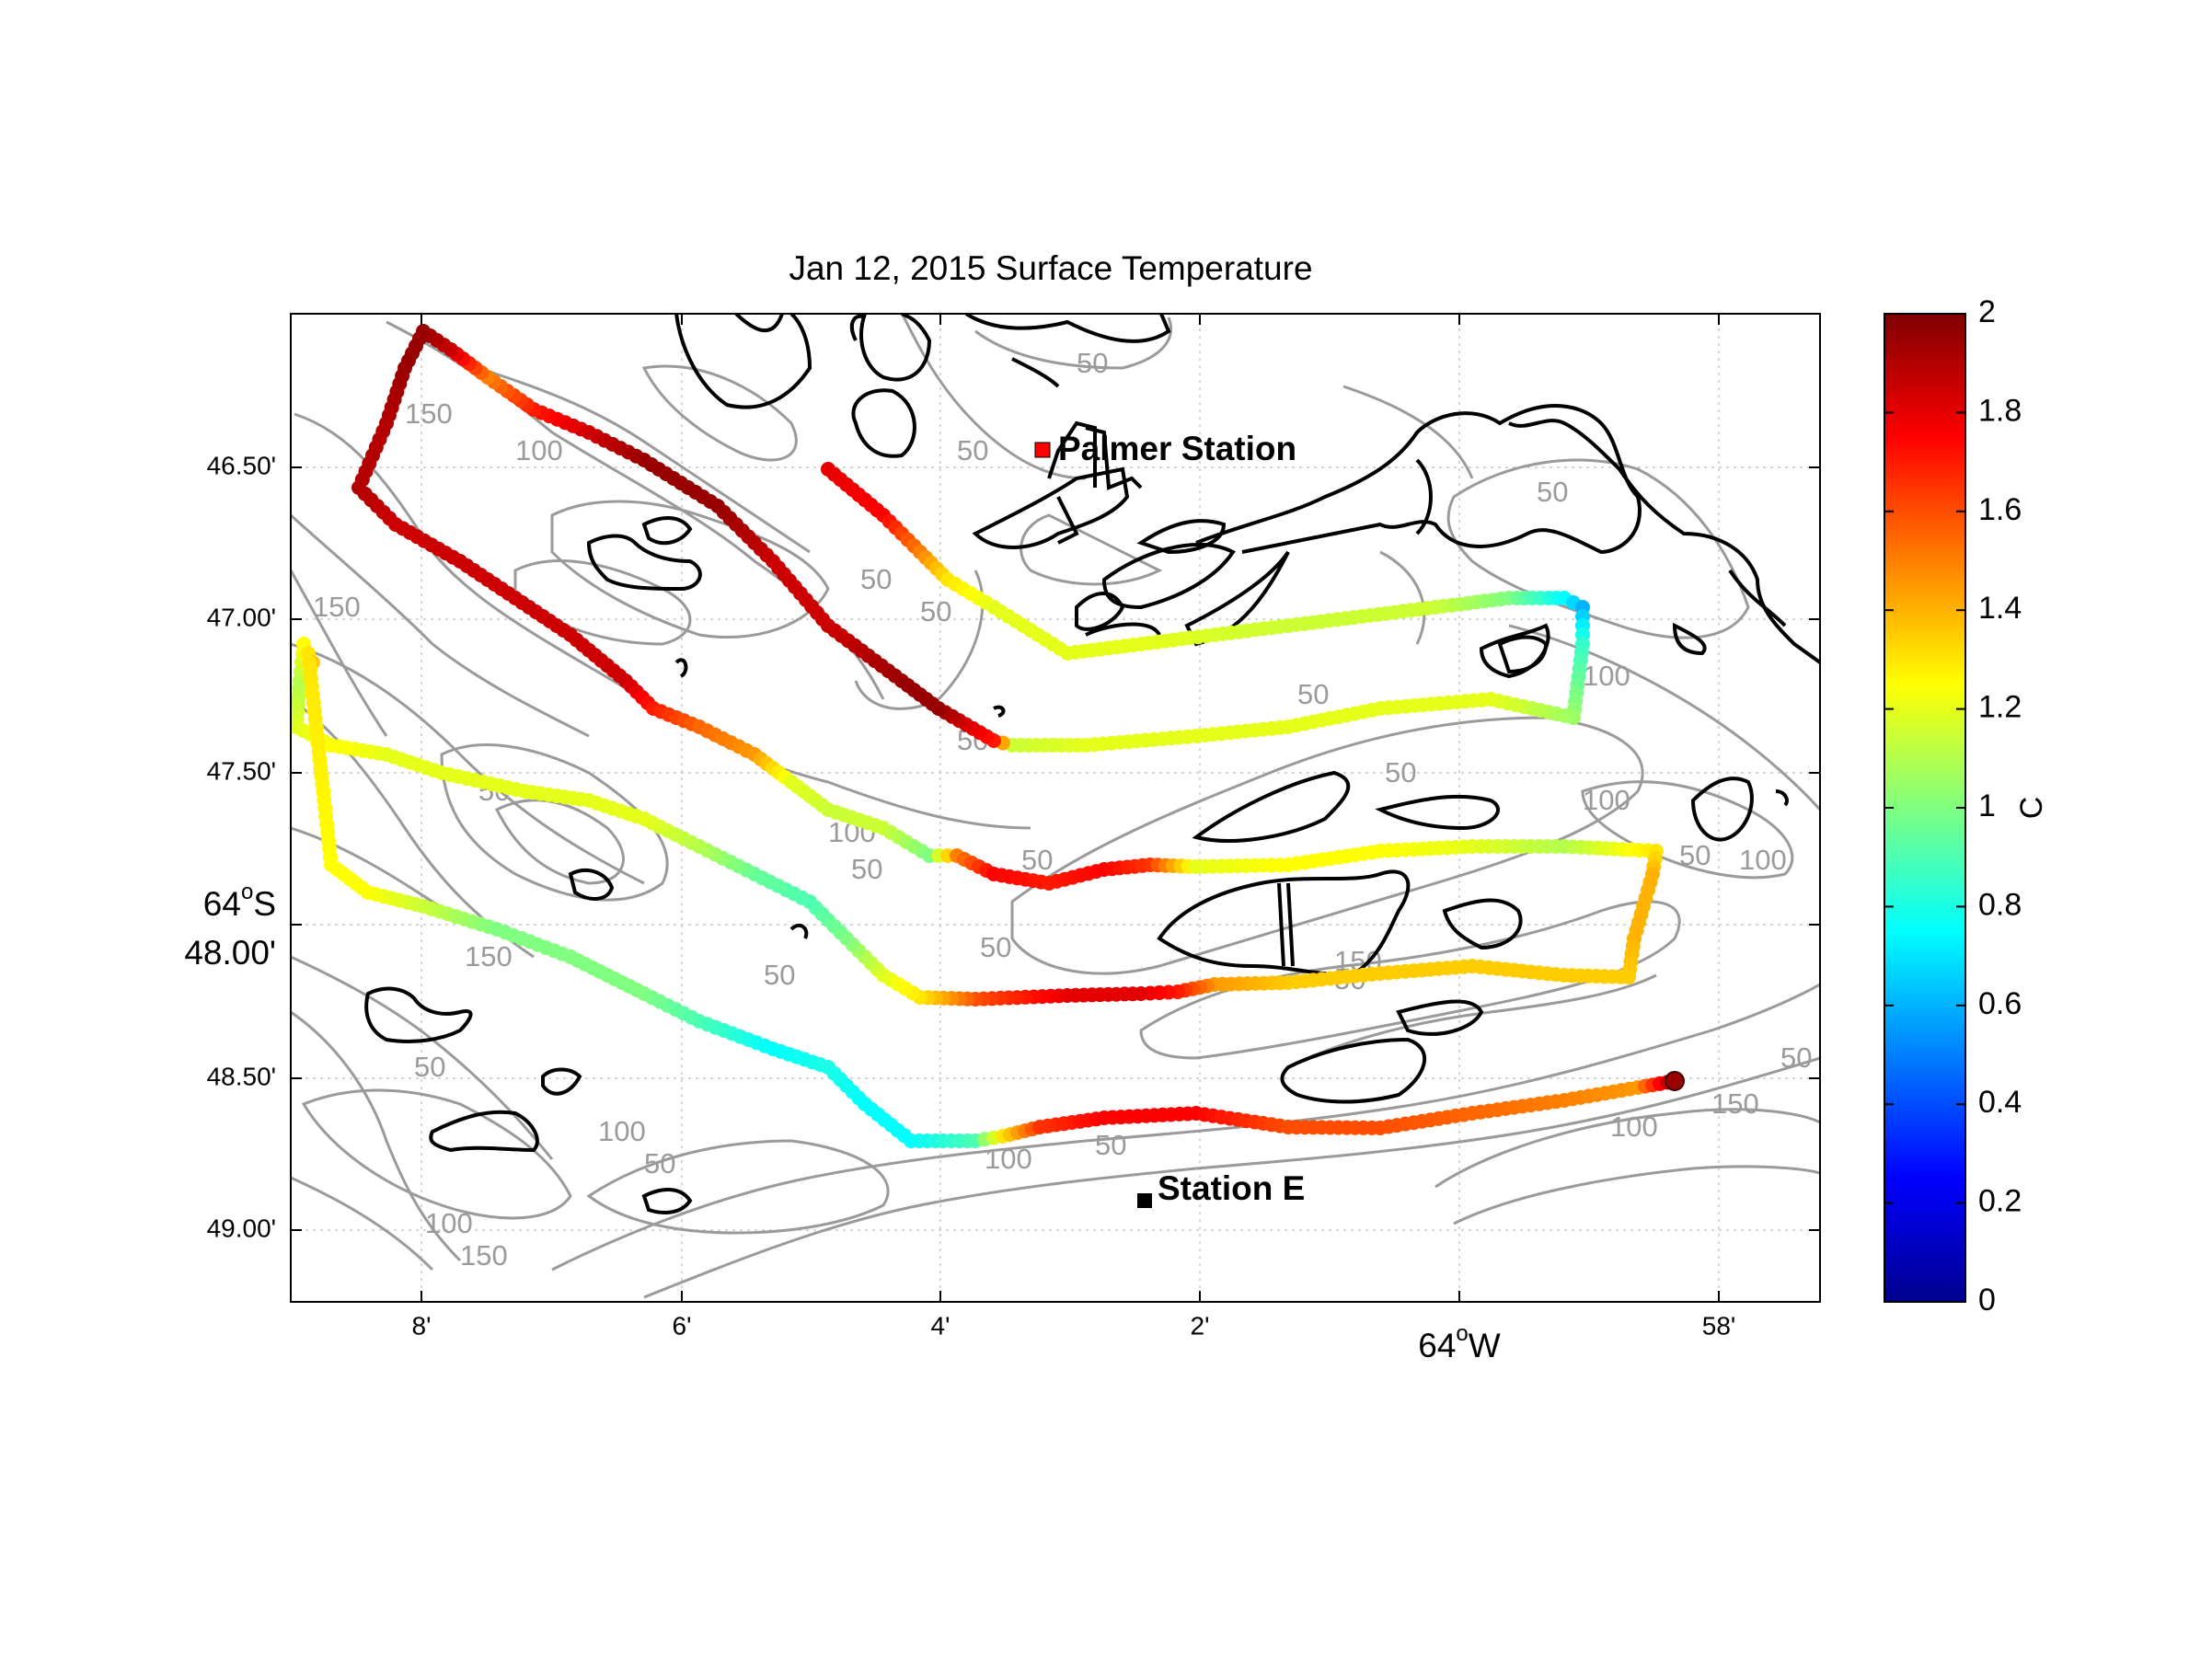  Describe the element at coordinates (1050, 268) in the screenshot. I see `map-title: Jan 12, 2015 Surface Temperature` at that location.